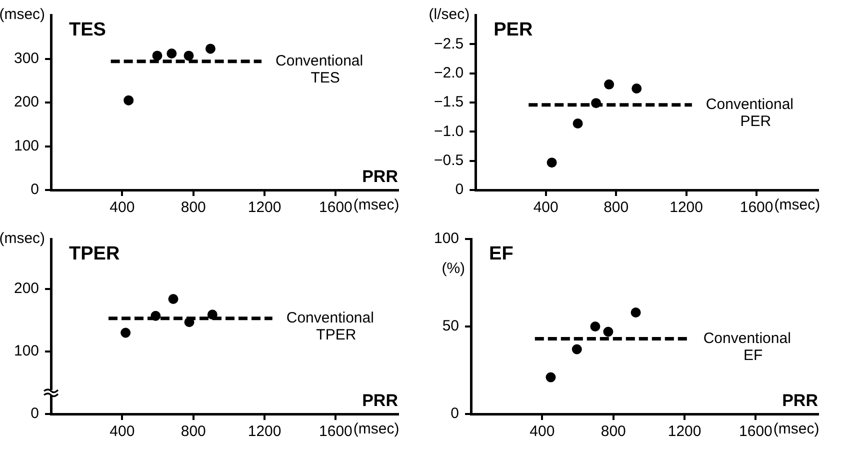  What do you see at coordinates (94, 254) in the screenshot?
I see `chart-title: TPER` at bounding box center [94, 254].